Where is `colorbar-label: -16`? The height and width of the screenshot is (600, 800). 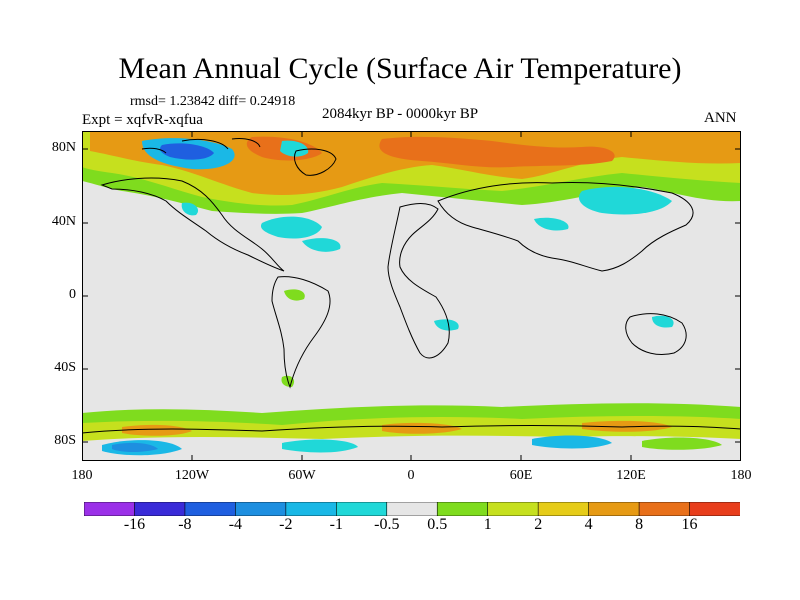 colorbar-label: -16 is located at coordinates (134, 524).